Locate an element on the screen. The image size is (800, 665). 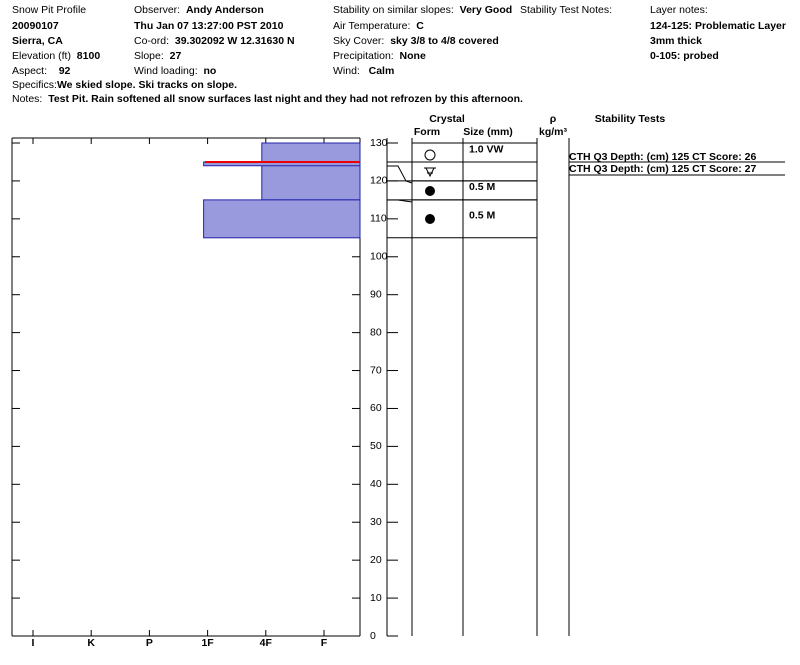
value: 27 is located at coordinates (175, 56).